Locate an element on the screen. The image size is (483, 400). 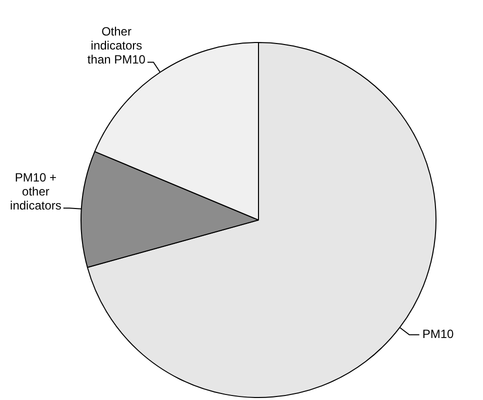
slice-label: PM10 is located at coordinates (438, 334).